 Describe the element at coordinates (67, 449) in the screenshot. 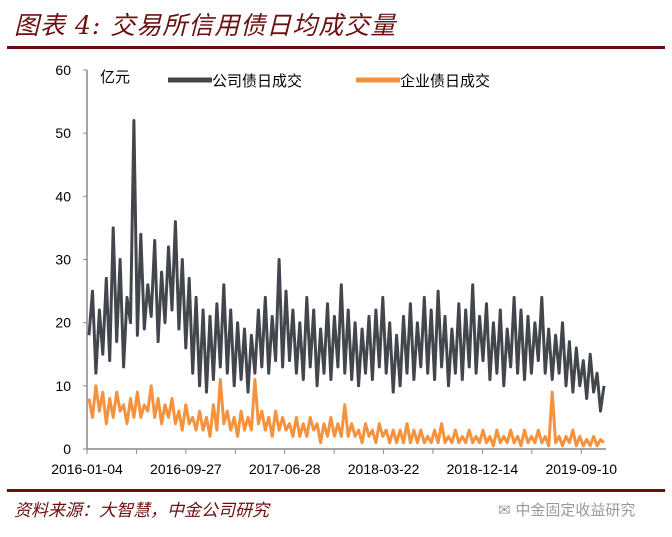

I see `y-tick-label: 0` at that location.